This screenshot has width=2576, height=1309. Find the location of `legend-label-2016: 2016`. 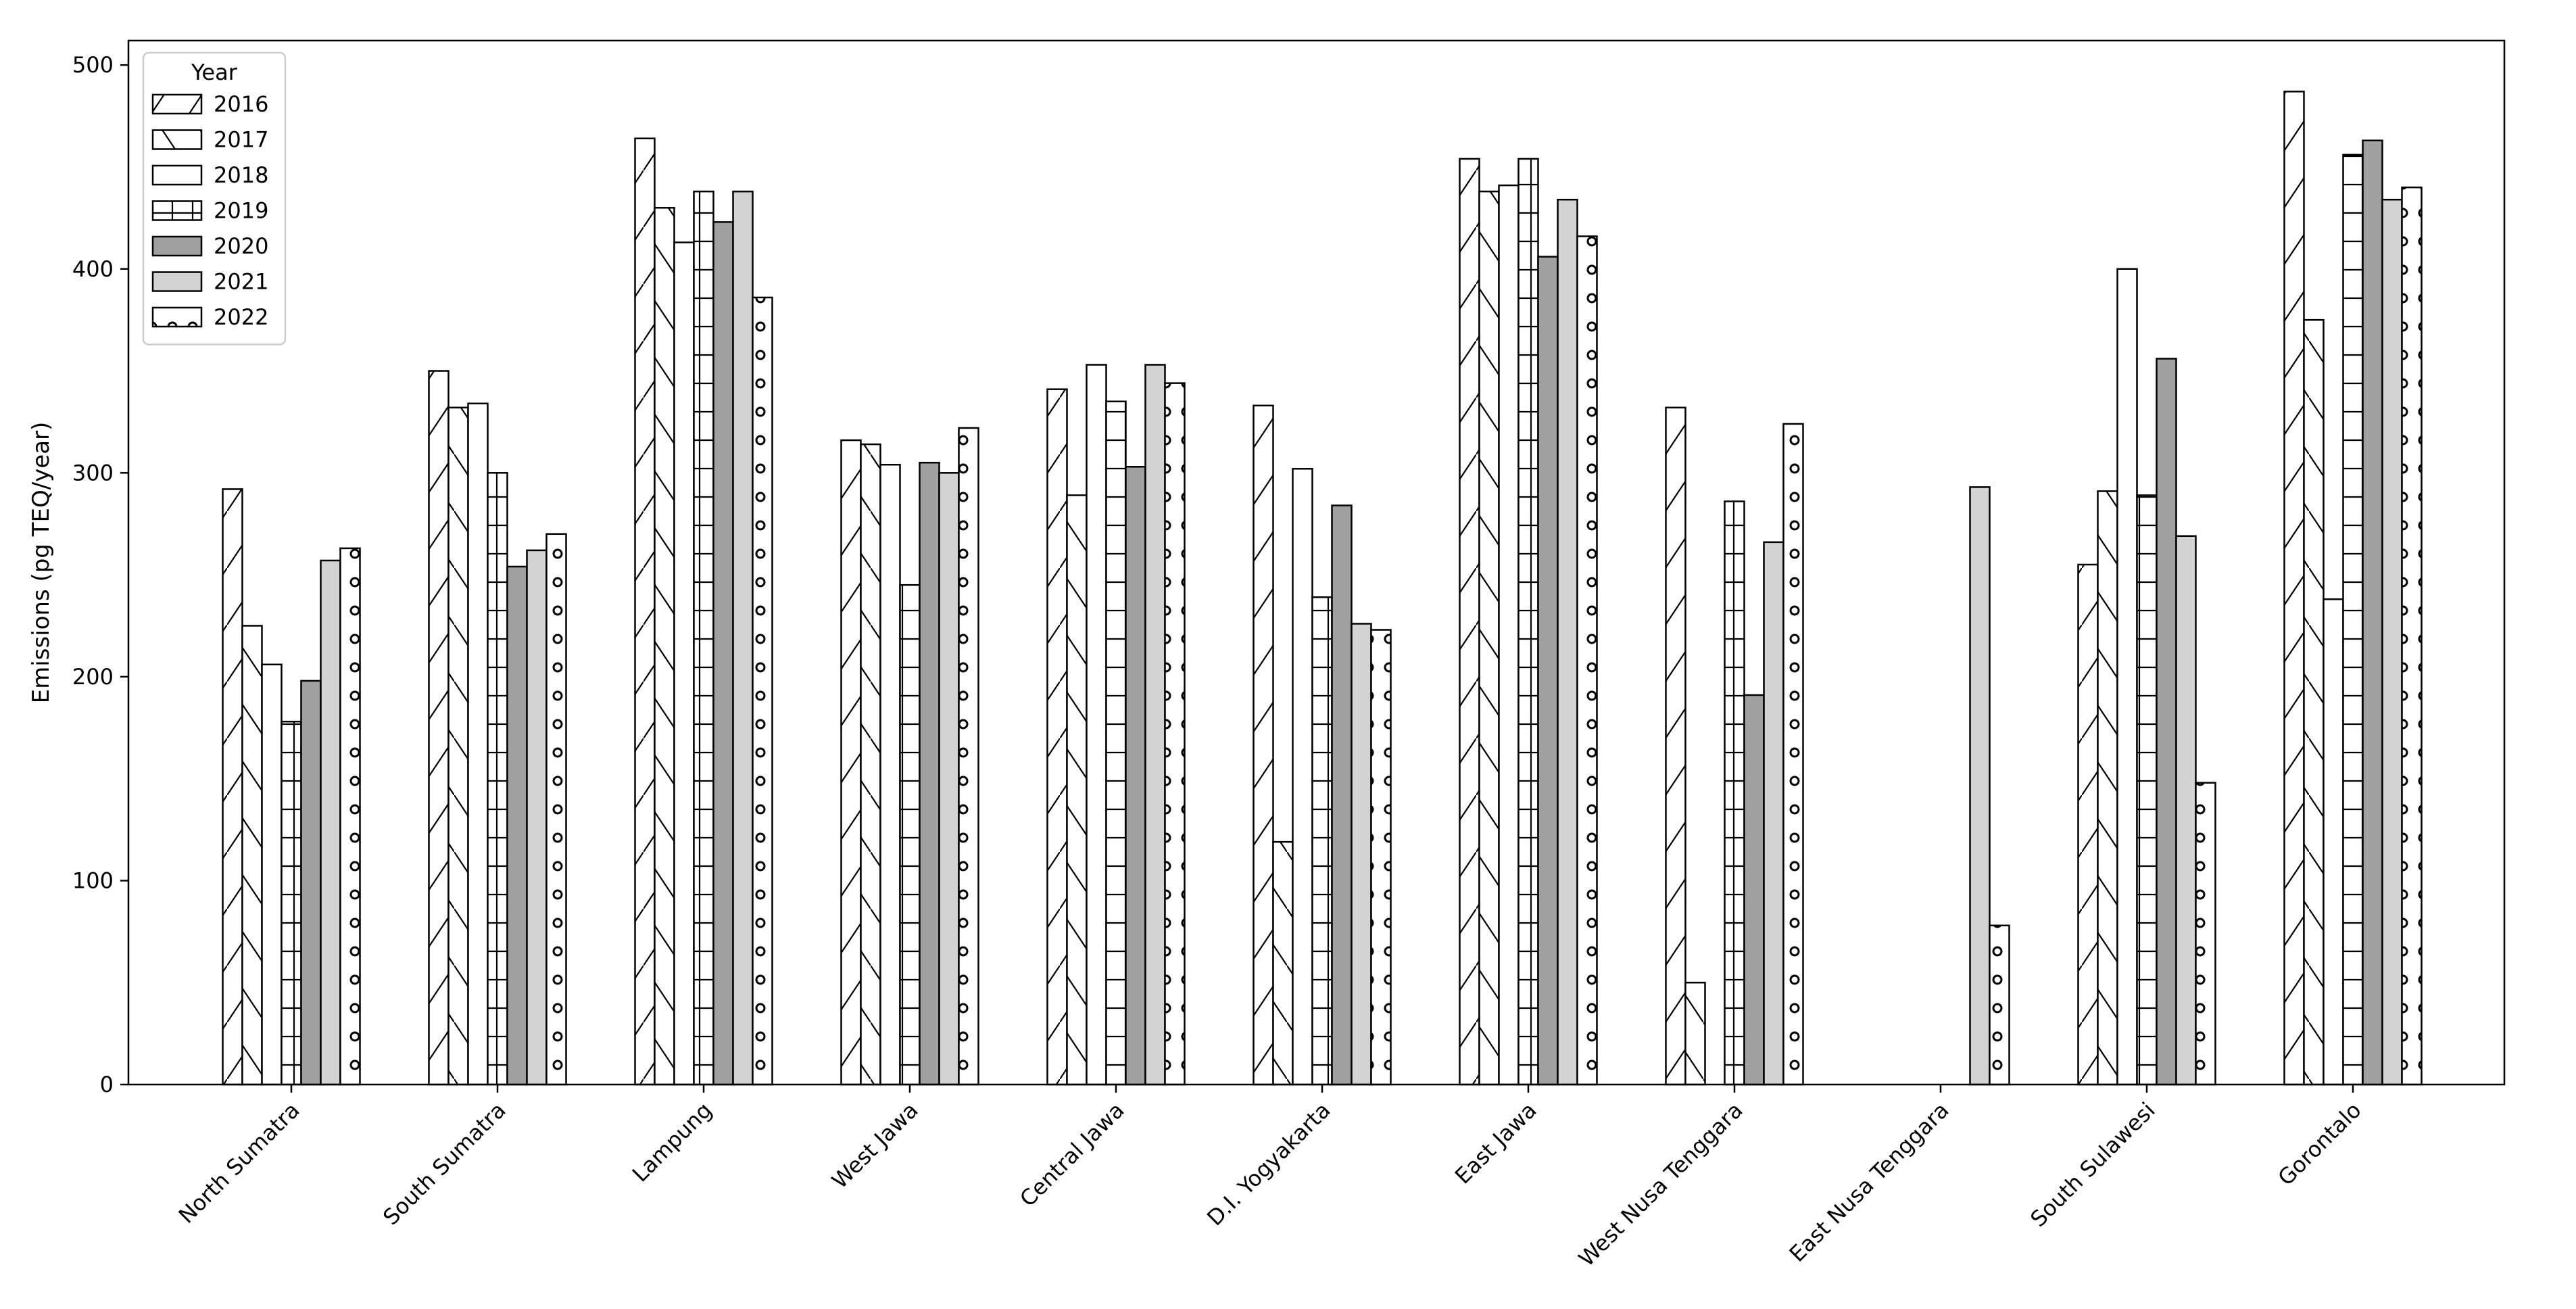

legend-label-2016: 2016 is located at coordinates (241, 104).